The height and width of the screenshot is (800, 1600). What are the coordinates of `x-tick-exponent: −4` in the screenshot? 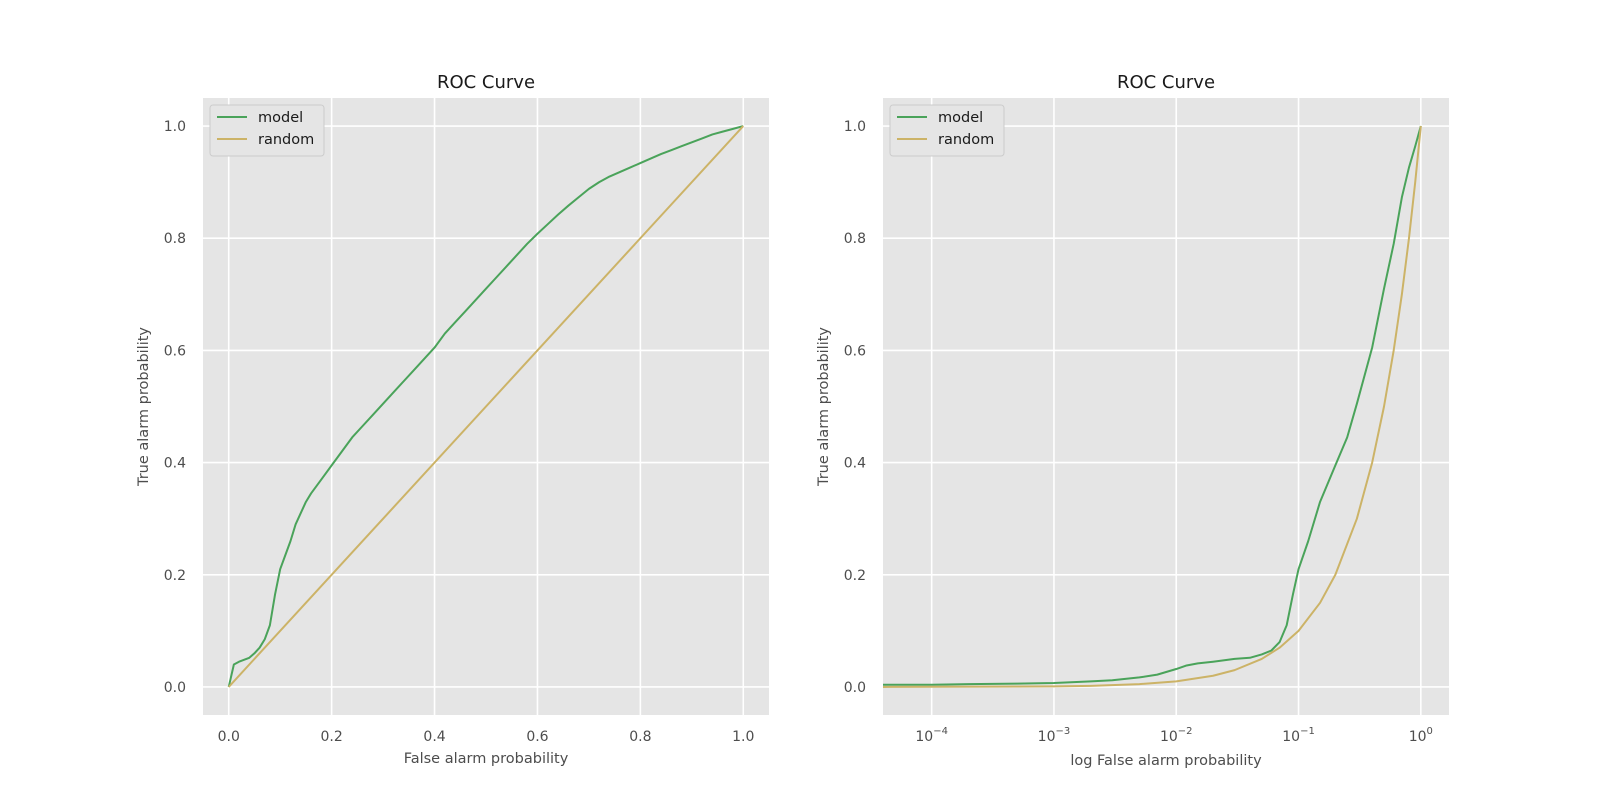 It's located at (940, 731).